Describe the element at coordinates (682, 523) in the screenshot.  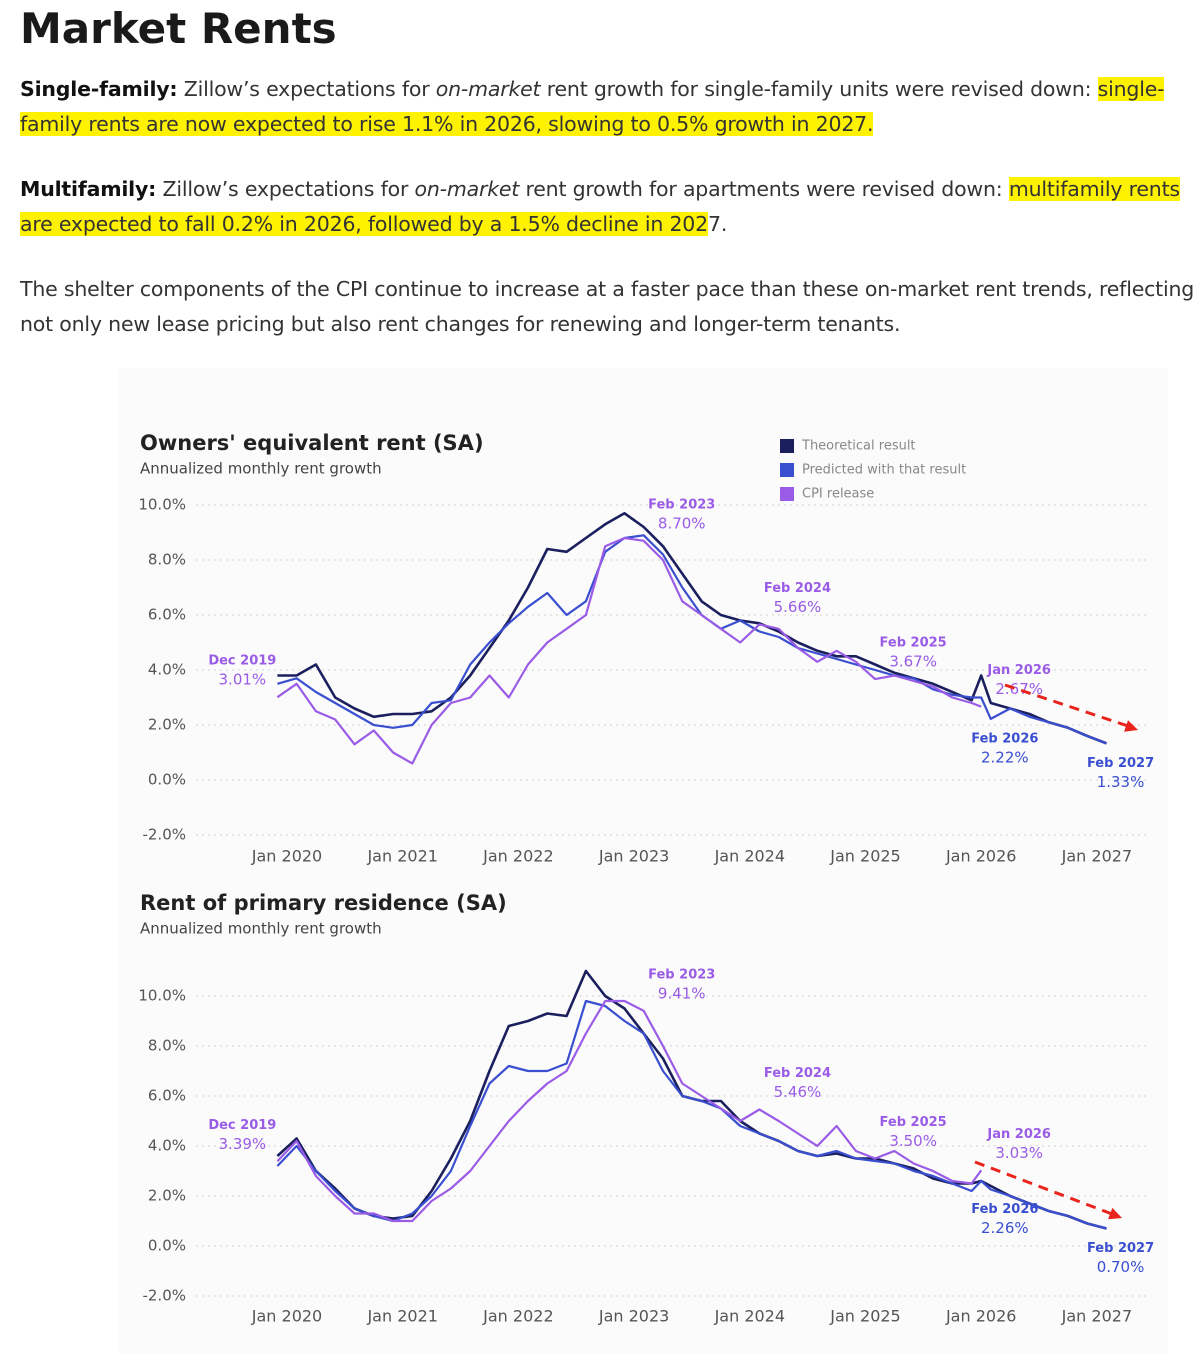
I see `annotation-value: 8.70%` at that location.